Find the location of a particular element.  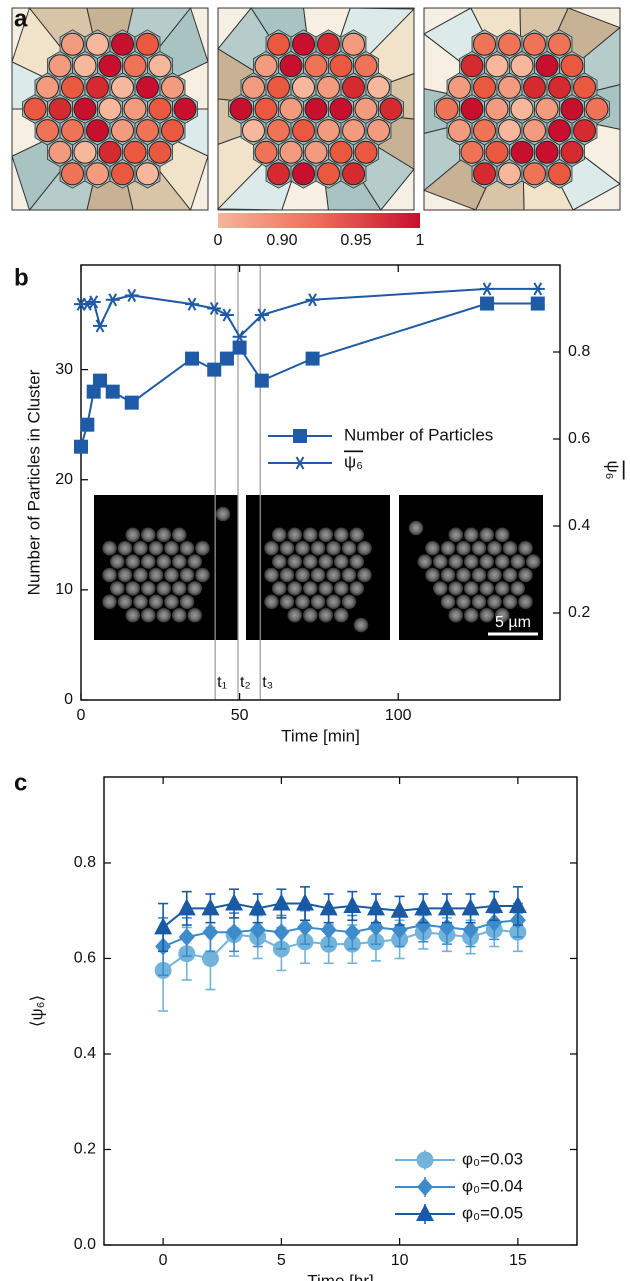

y2-tick-label: 0.8 is located at coordinates (579, 351).